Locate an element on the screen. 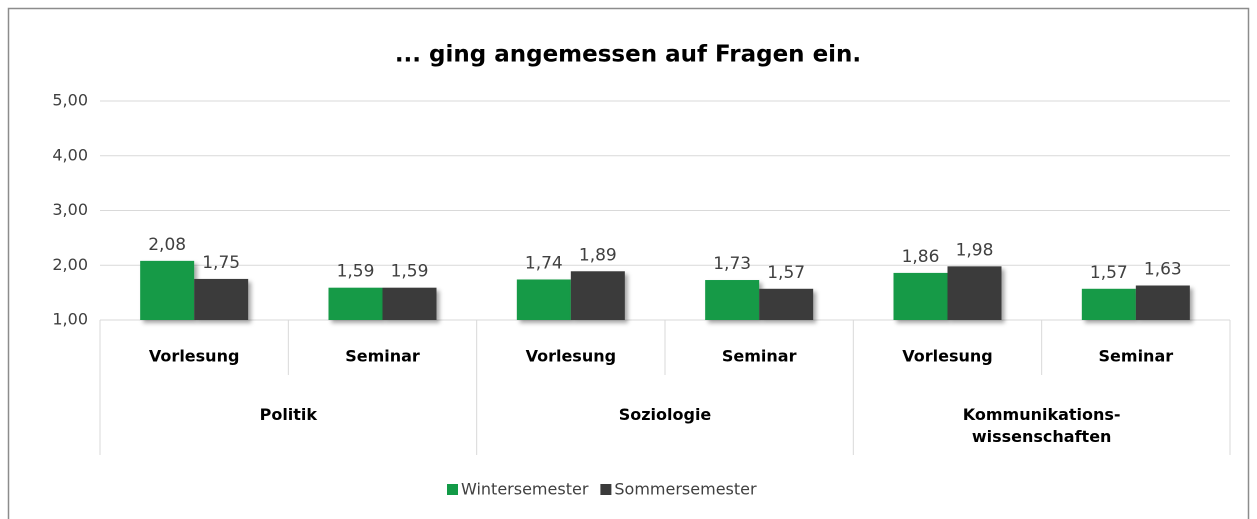 This screenshot has height=519, width=1257. group-label: Soziologie is located at coordinates (665, 414).